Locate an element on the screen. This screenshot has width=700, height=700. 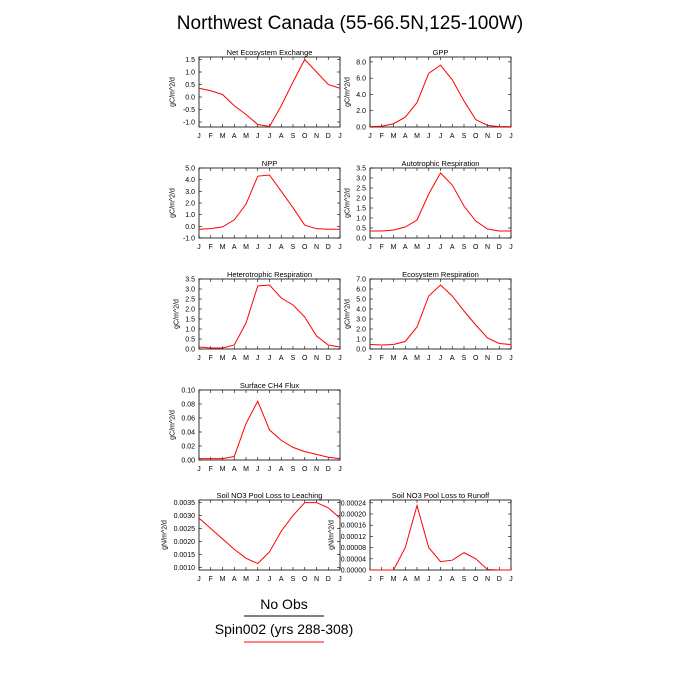
y-tick-label: 0.00 is located at coordinates (188, 461).